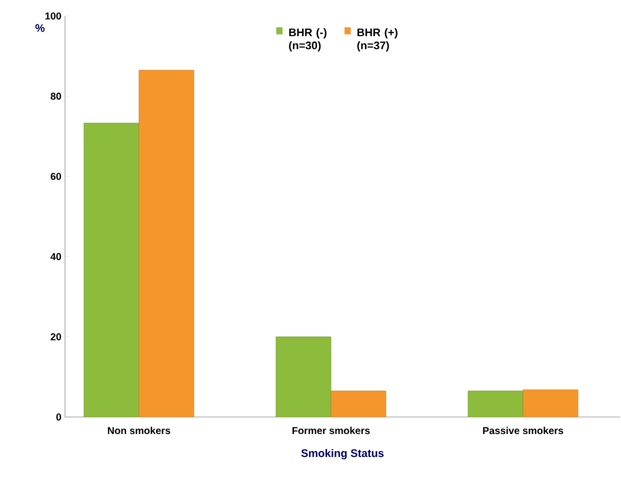 The width and height of the screenshot is (621, 479). Describe the element at coordinates (139, 430) in the screenshot. I see `x-tick-label: Non smokers` at that location.